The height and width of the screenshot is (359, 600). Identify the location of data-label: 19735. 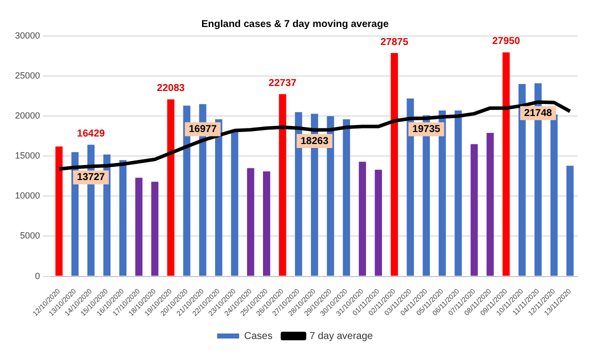
(426, 129).